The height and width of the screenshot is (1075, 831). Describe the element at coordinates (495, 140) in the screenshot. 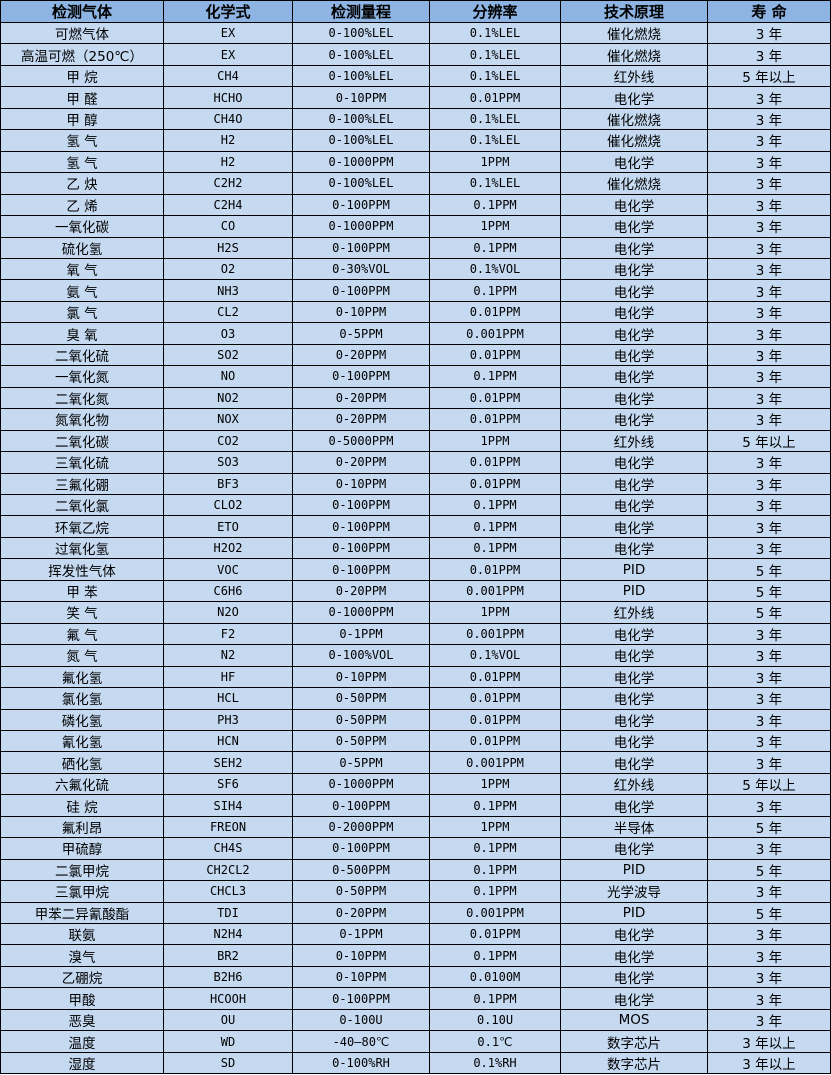

I see `cell-resolution: 0.1%LEL` at that location.